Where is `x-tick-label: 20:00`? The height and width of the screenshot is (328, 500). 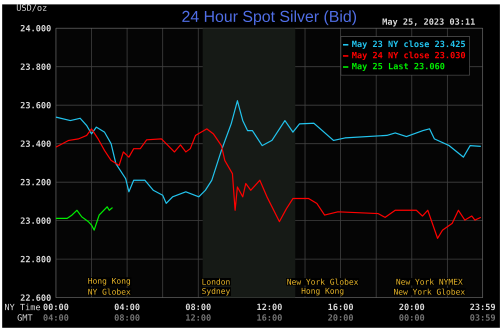 x-tick-label: 20:00 is located at coordinates (411, 307).